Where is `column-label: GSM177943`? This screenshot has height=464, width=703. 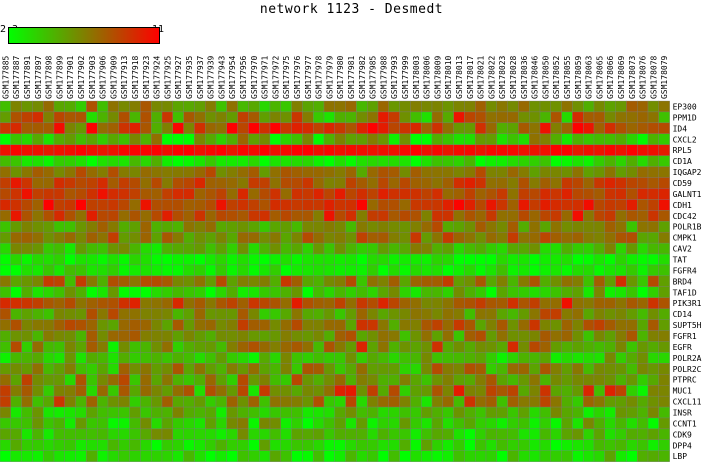
column-label: GSM177943 is located at coordinates (221, 77).